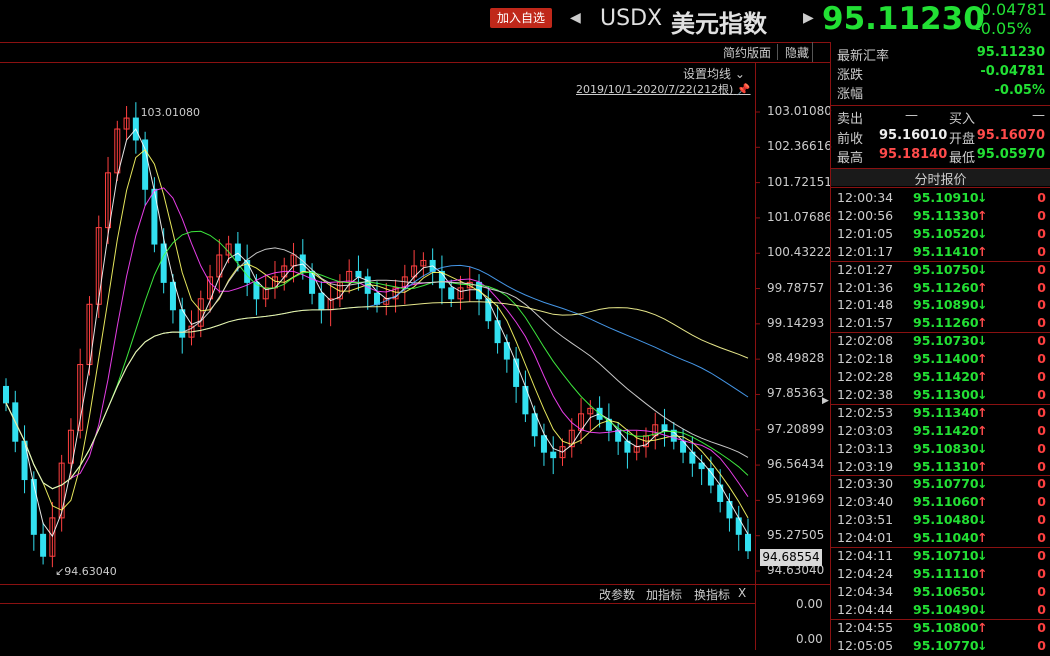 Image resolution: width=1050 pixels, height=656 pixels. I want to click on ask-value: —, so click(911, 115).